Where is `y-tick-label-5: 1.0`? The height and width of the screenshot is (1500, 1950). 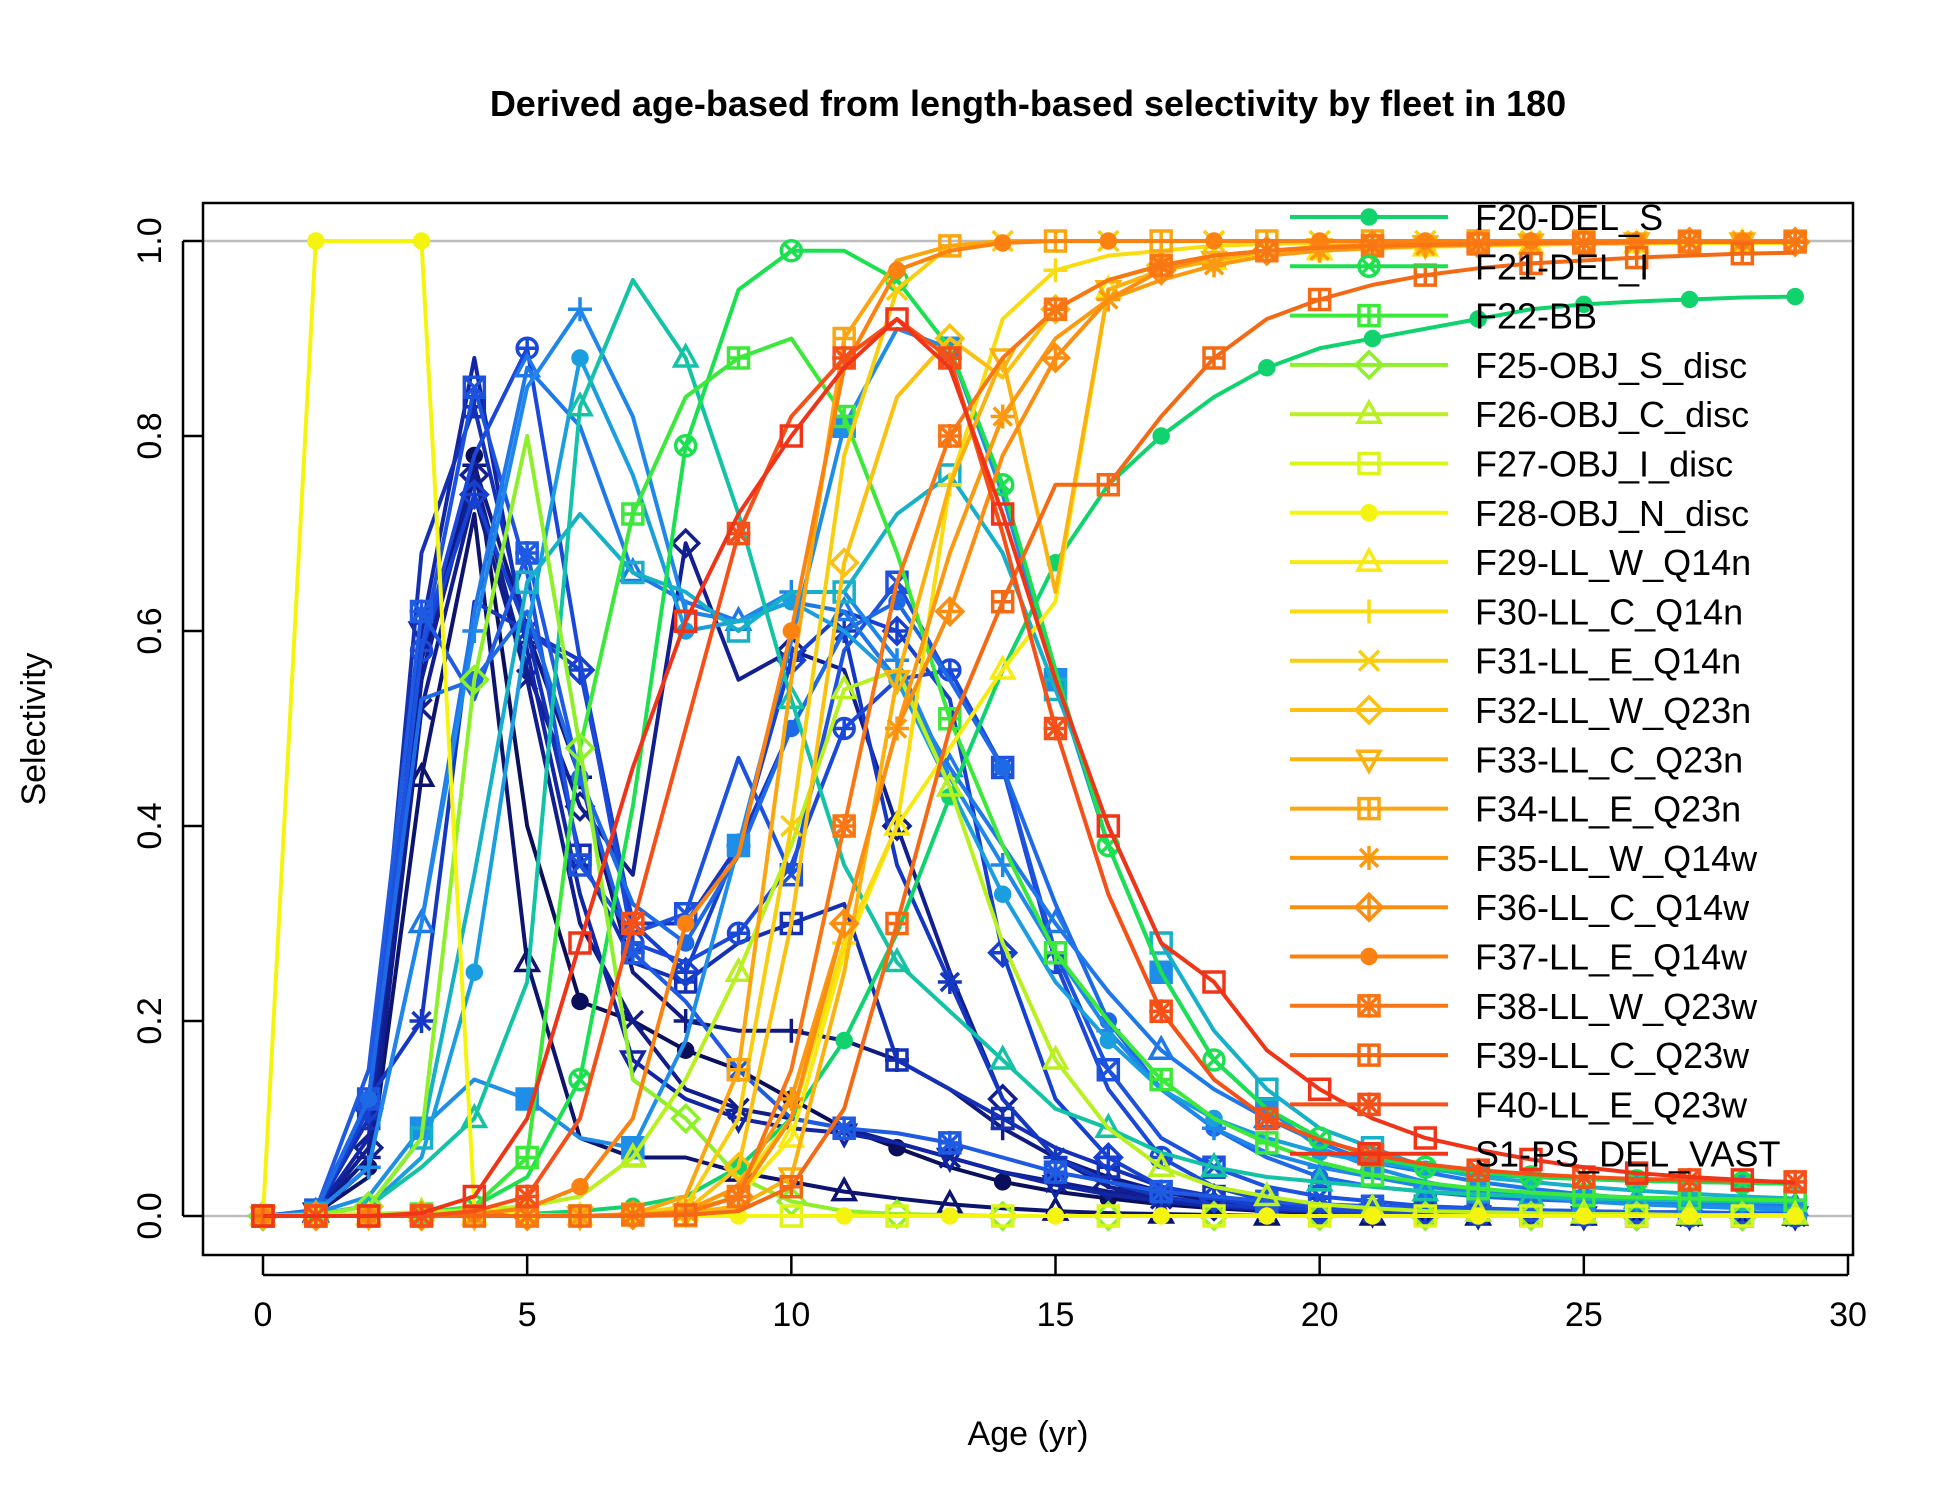 y-tick-label-5: 1.0 is located at coordinates (150, 240).